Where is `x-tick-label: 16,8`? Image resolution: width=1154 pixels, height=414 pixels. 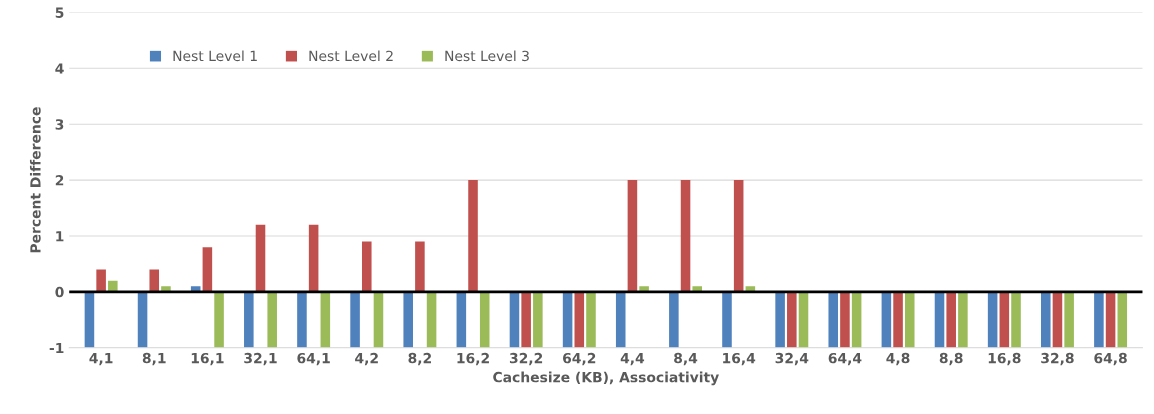
x-tick-label: 16,8 is located at coordinates (1004, 359).